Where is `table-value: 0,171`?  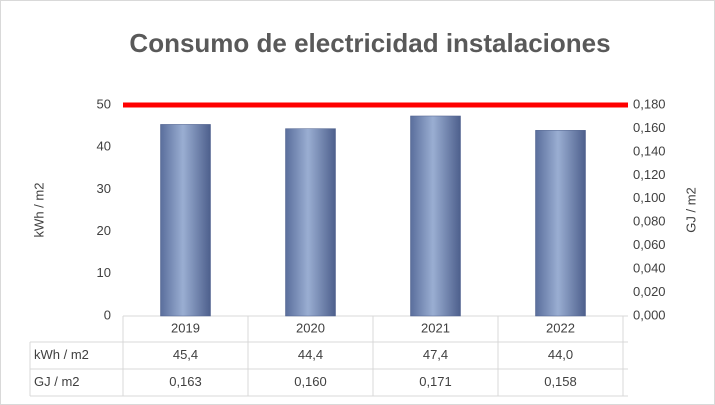
table-value: 0,171 is located at coordinates (435, 381).